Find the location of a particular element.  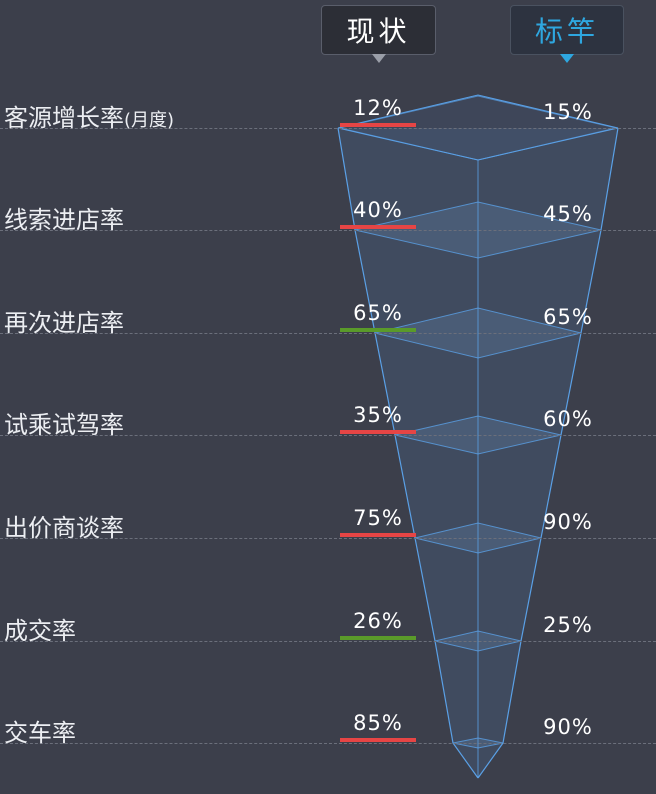

stage-label-text: 交车率 is located at coordinates (40, 733).